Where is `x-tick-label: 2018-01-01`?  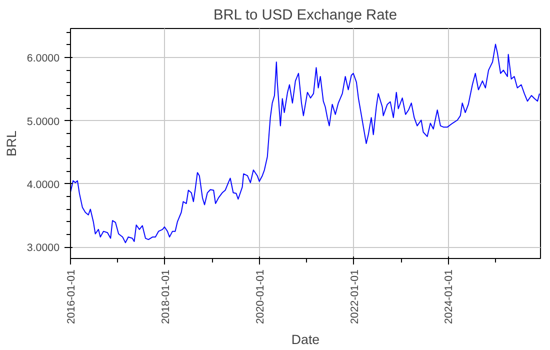 x-tick-label: 2018-01-01 is located at coordinates (166, 296).